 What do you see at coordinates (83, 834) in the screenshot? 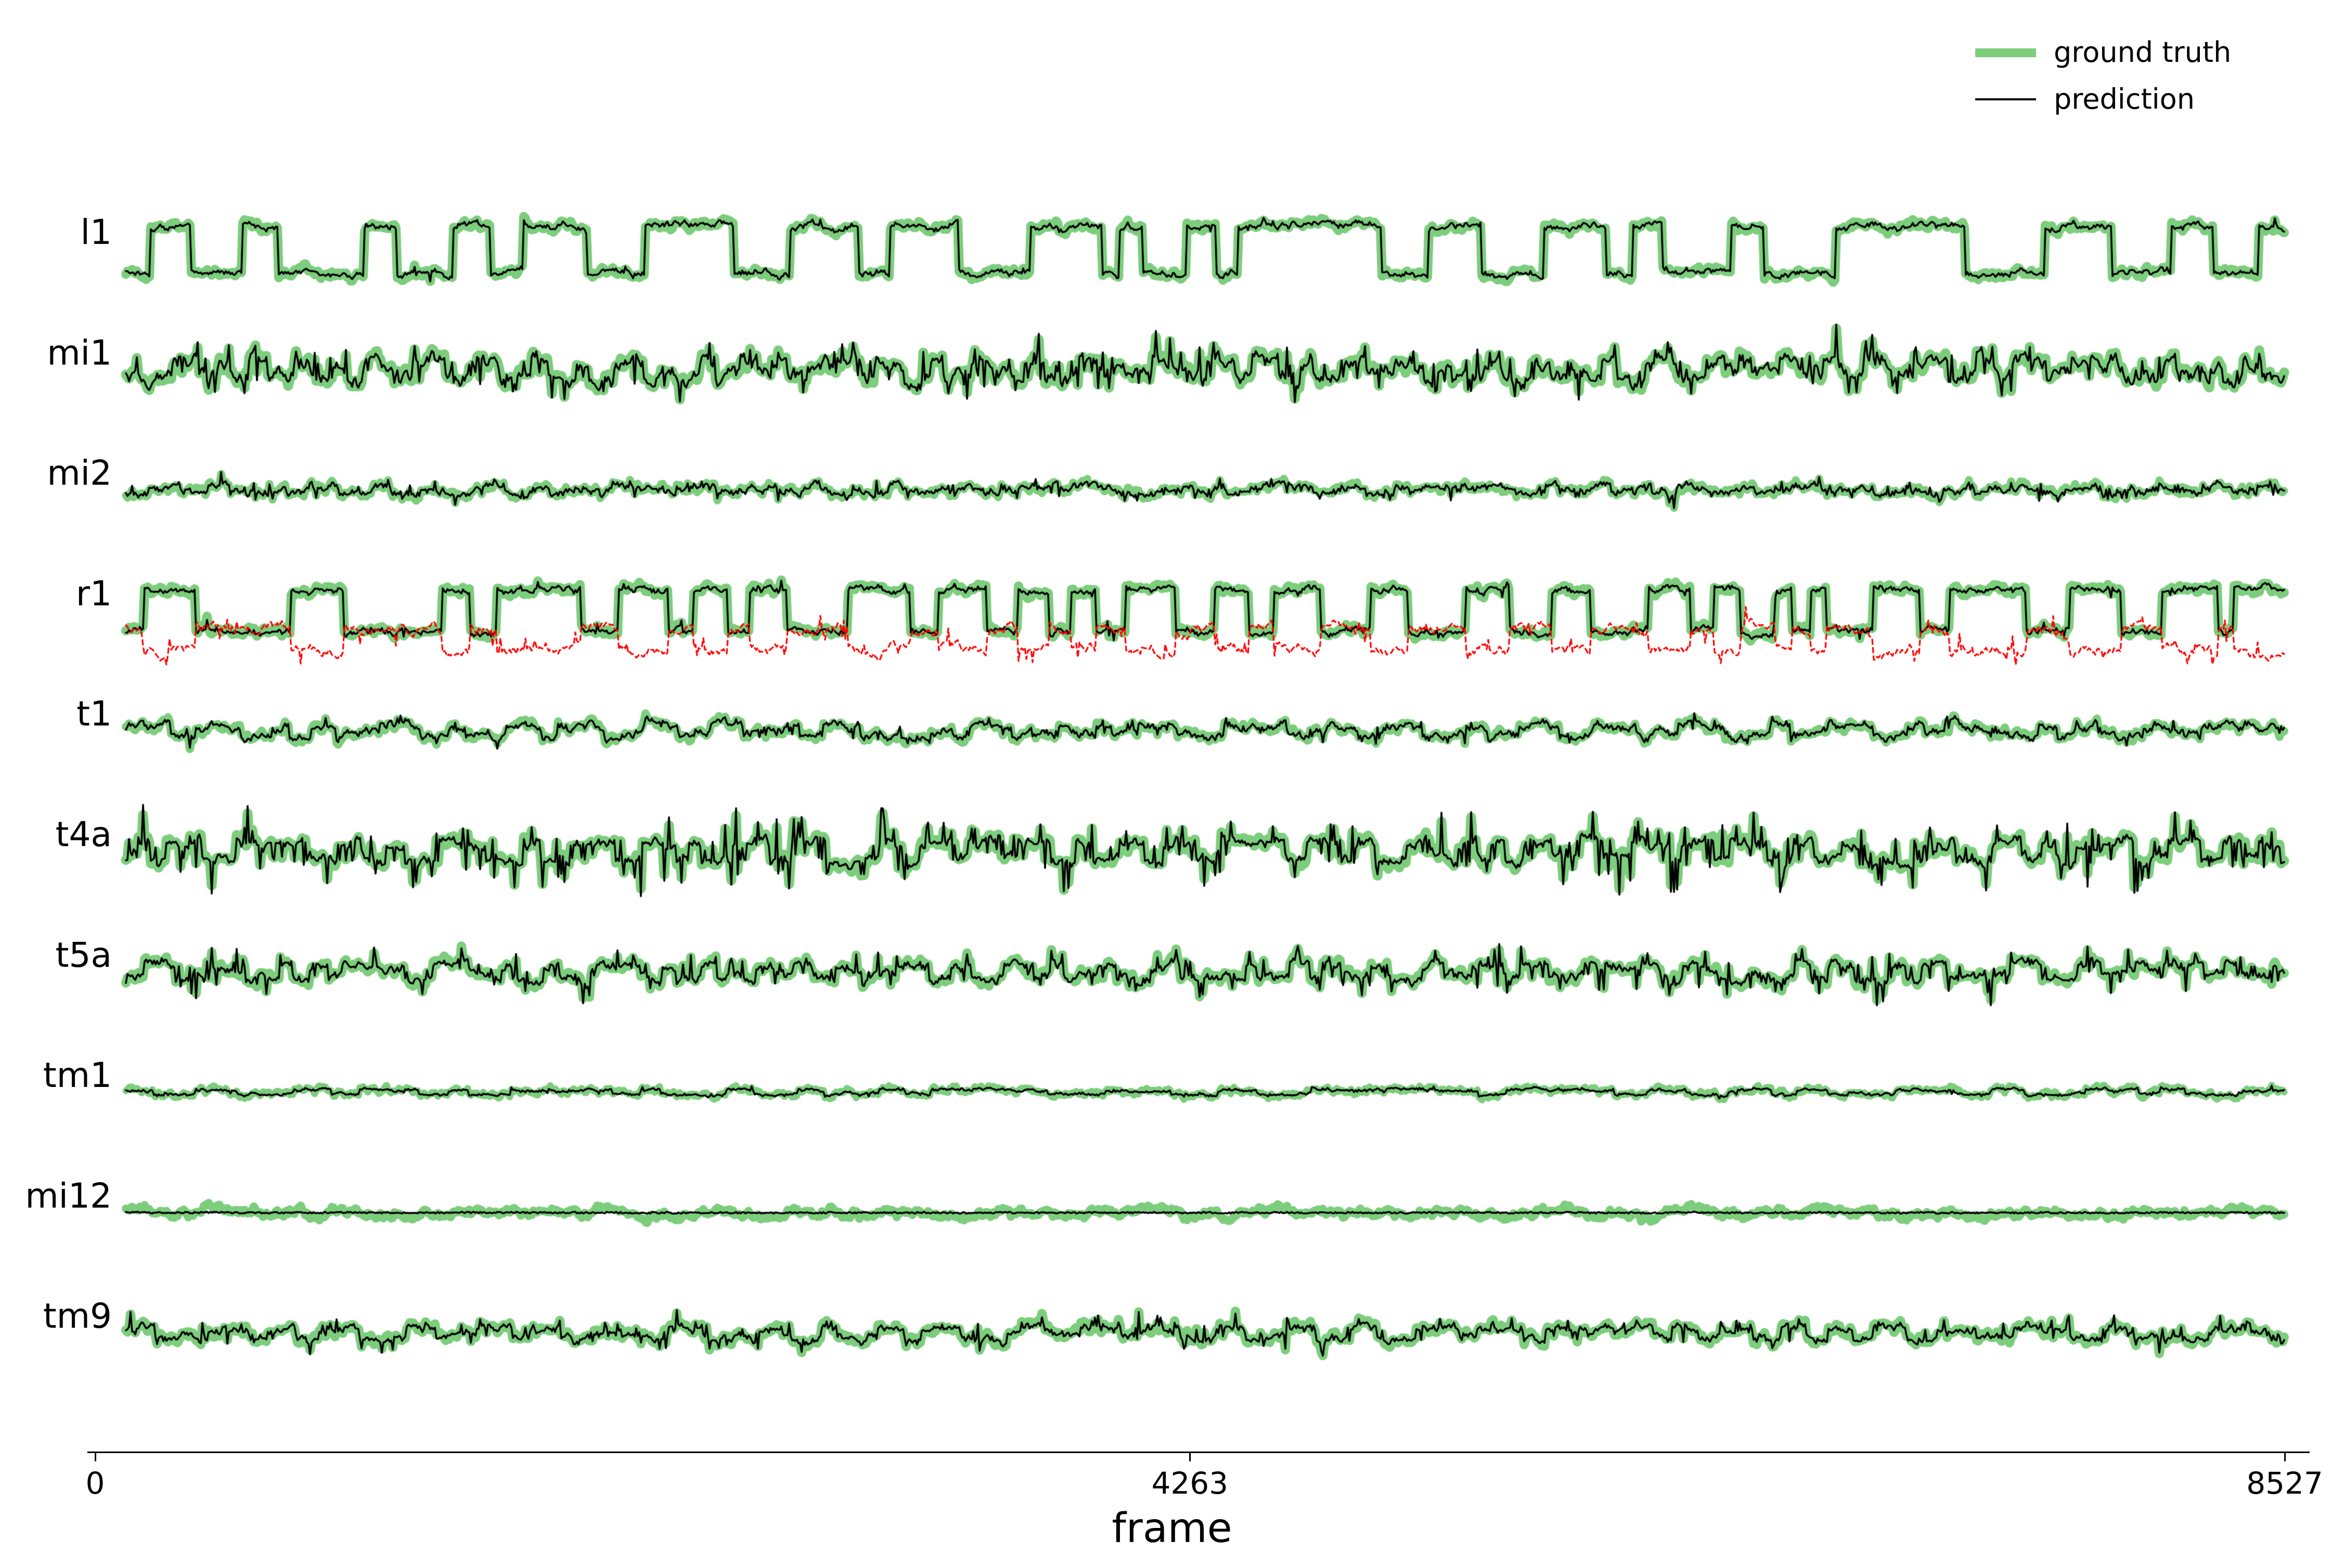
I see `row-label-t4a: t4a` at bounding box center [83, 834].